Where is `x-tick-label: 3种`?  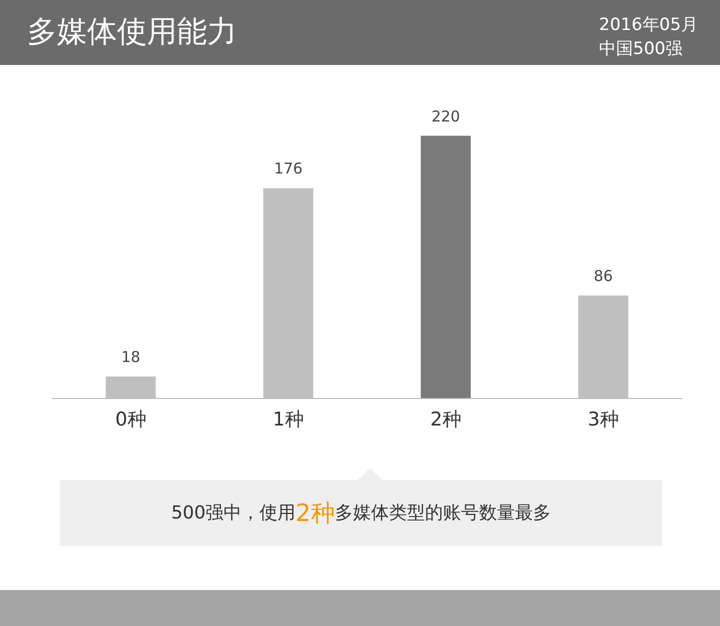 x-tick-label: 3种 is located at coordinates (603, 419).